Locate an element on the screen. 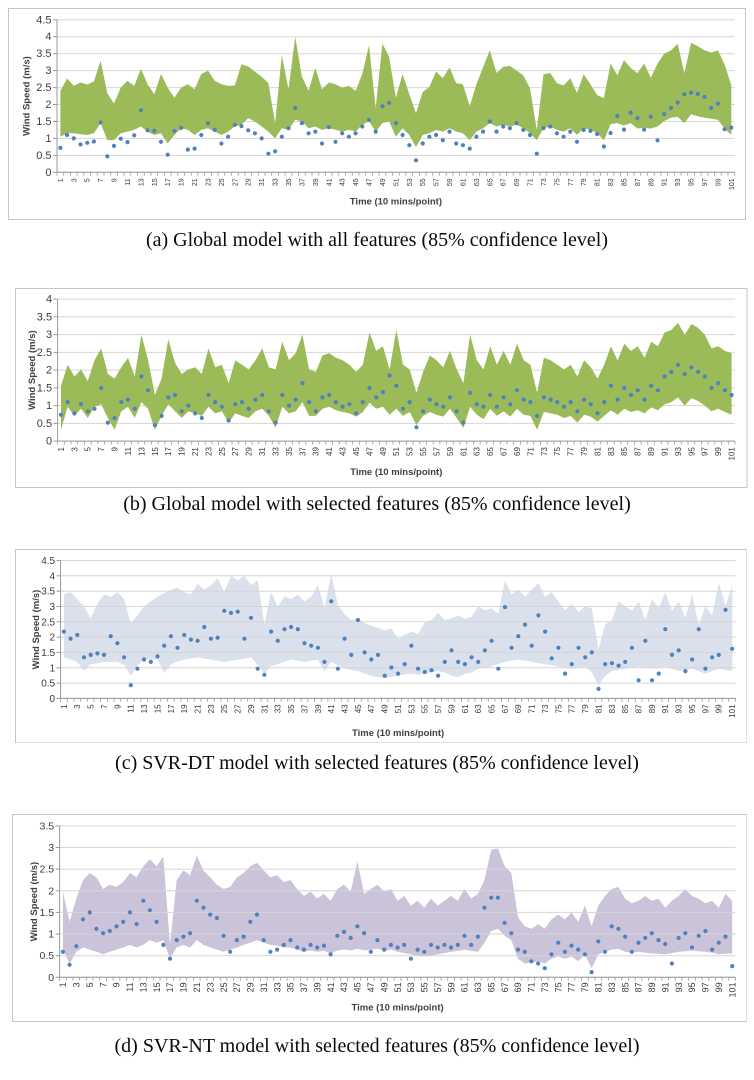  svg-text: 29 is located at coordinates (250, 987).